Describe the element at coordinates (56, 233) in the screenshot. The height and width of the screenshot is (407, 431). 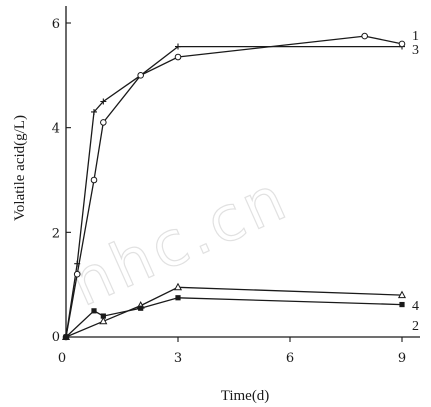
I see `y-tick-label: 2` at that location.